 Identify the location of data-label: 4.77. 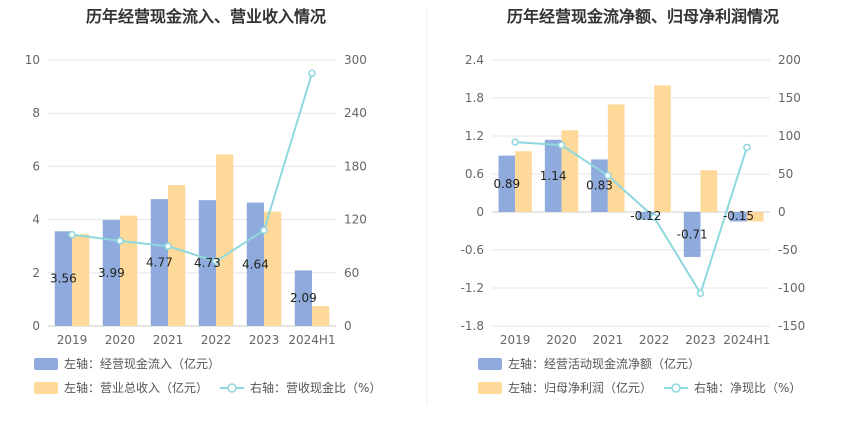
(159, 263).